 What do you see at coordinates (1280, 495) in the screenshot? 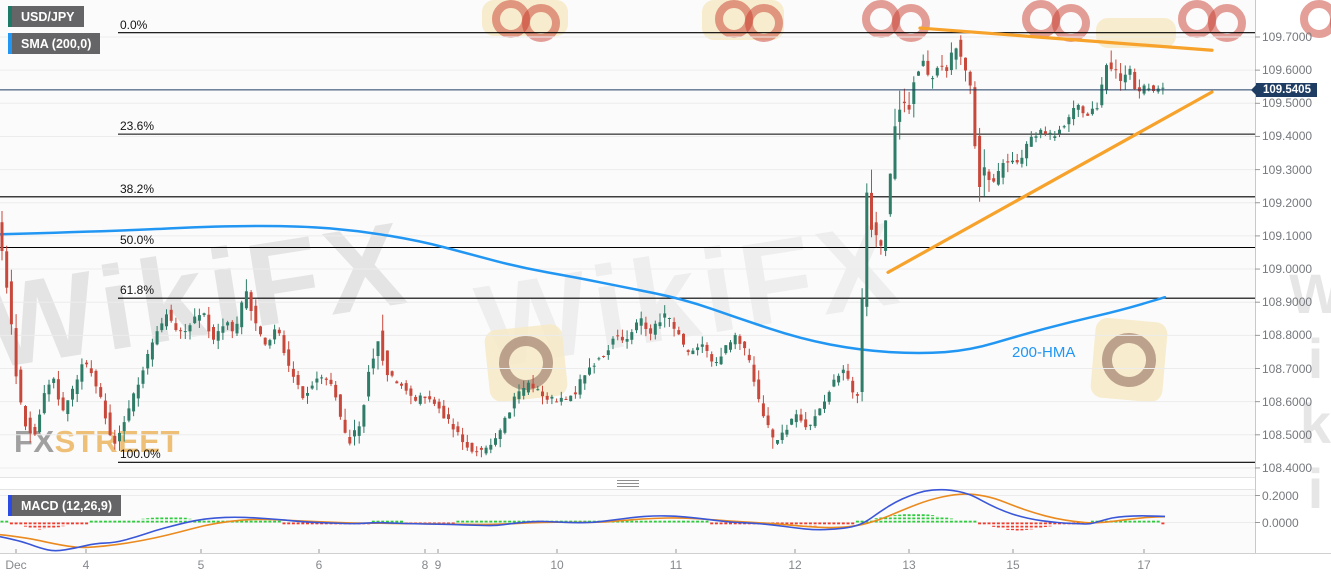
I see `macd-axis-label: 0.2000` at bounding box center [1280, 495].